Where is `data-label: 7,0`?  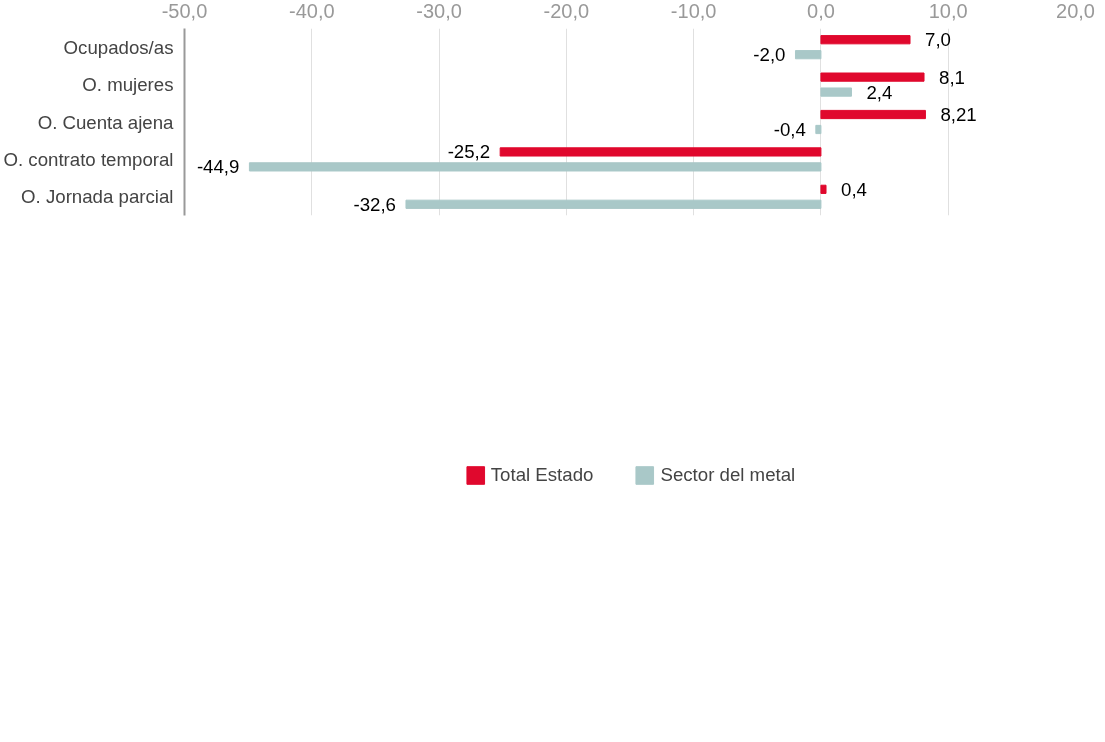
data-label: 7,0 is located at coordinates (938, 40).